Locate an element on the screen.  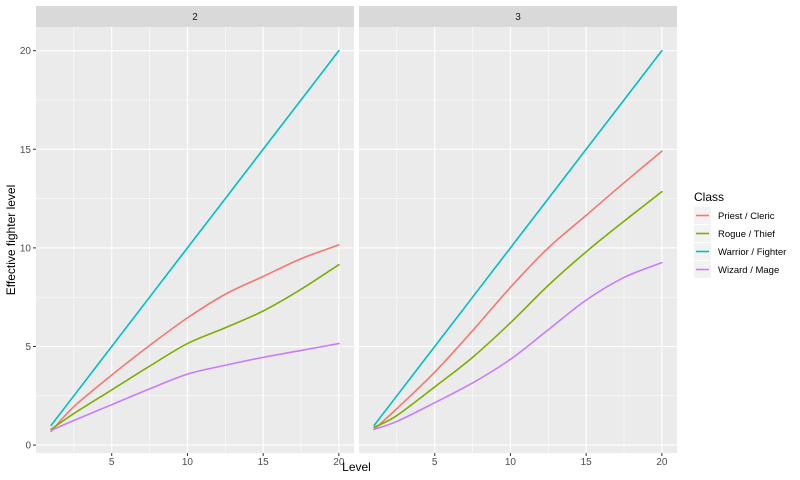
series-line-priest-cleric is located at coordinates (195, 338).